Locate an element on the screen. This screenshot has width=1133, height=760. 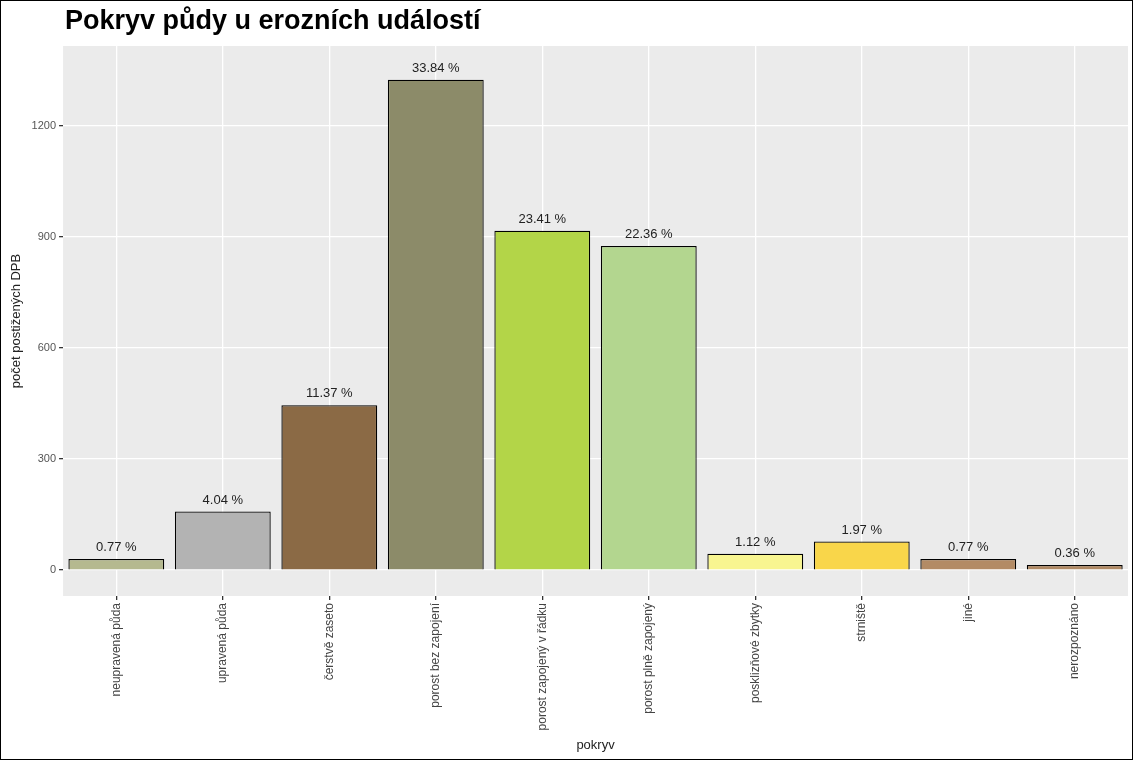
x-tick-label: posklizňové zbytky is located at coordinates (754, 653).